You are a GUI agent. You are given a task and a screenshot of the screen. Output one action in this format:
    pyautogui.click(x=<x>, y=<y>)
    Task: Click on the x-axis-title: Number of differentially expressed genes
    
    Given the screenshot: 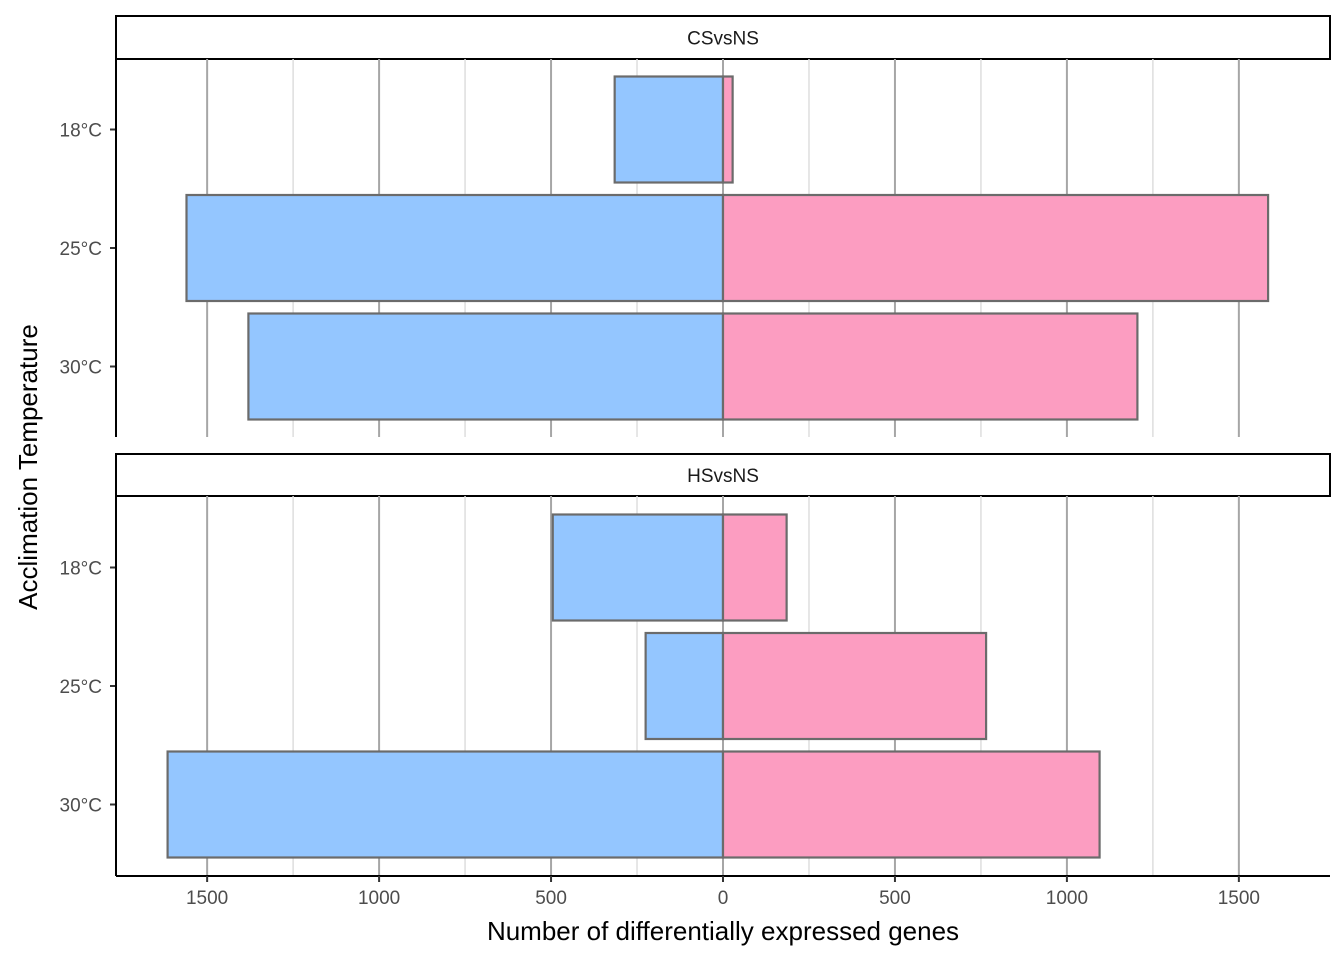 What is the action you would take?
    pyautogui.click(x=723, y=931)
    